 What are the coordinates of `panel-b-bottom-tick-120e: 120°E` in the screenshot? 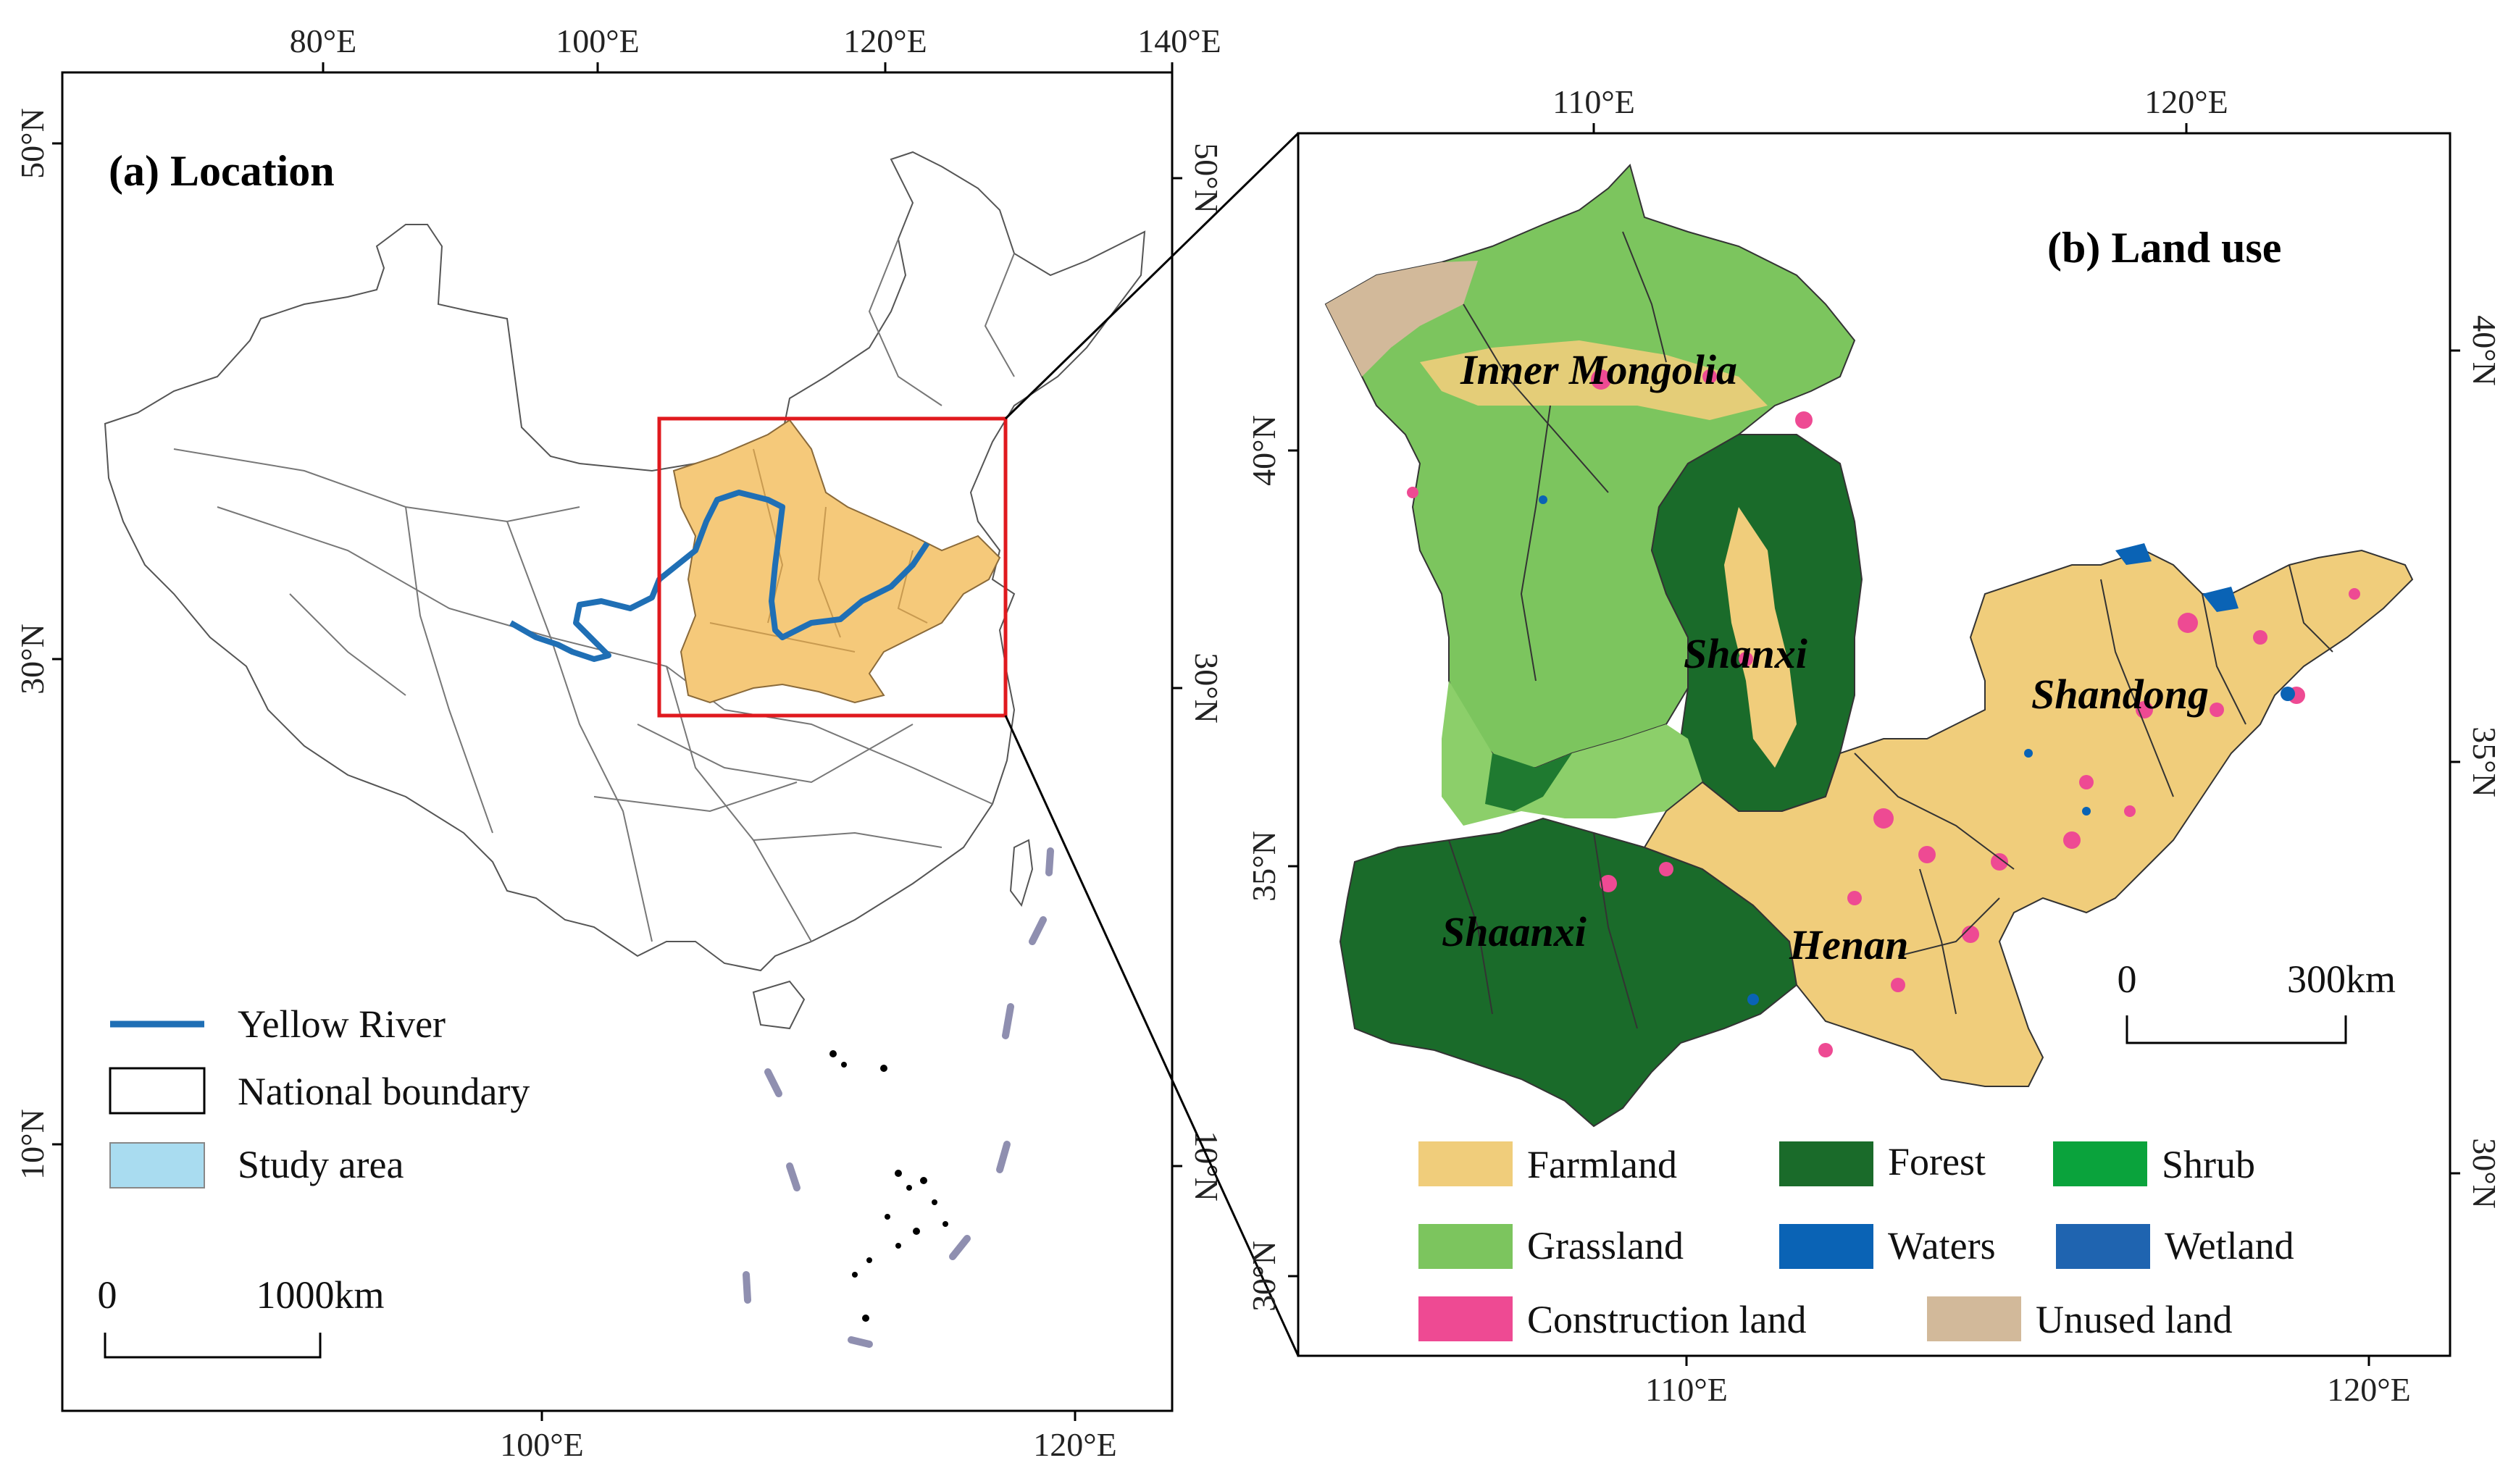 It's located at (2369, 1389).